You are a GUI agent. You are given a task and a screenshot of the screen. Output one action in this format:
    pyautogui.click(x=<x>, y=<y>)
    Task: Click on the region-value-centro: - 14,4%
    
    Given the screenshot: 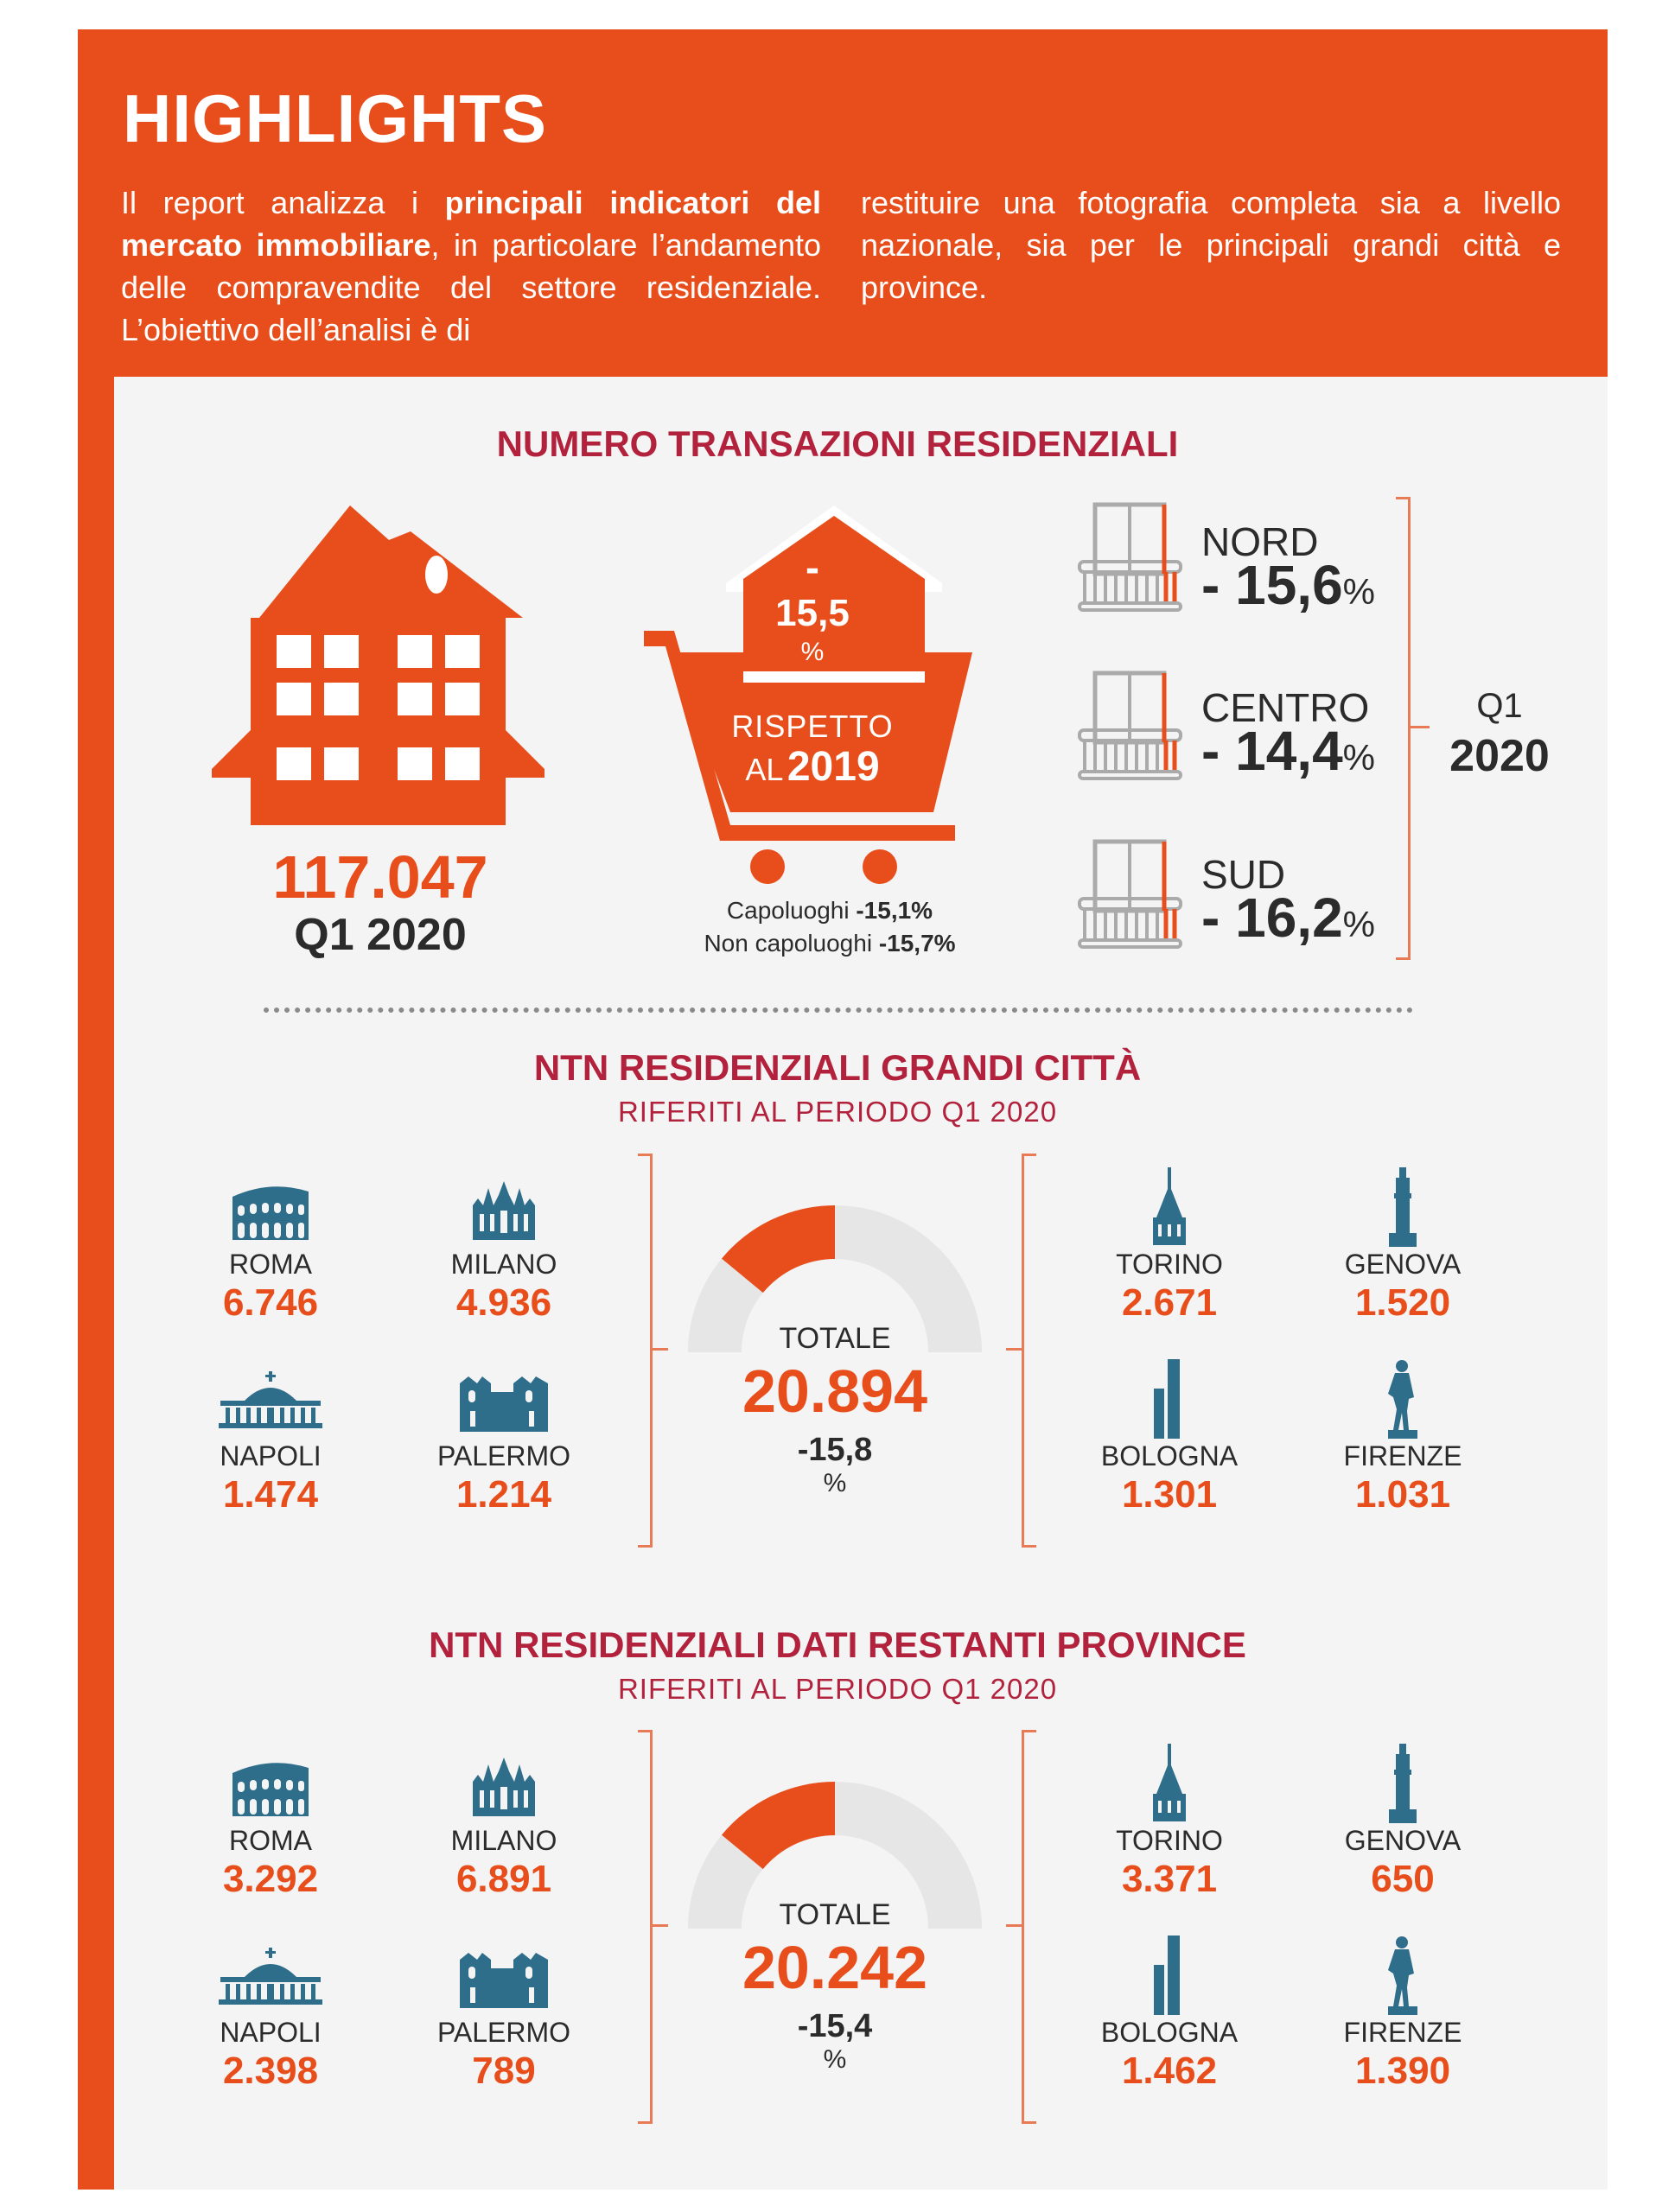 What is the action you would take?
    pyautogui.click(x=1288, y=751)
    